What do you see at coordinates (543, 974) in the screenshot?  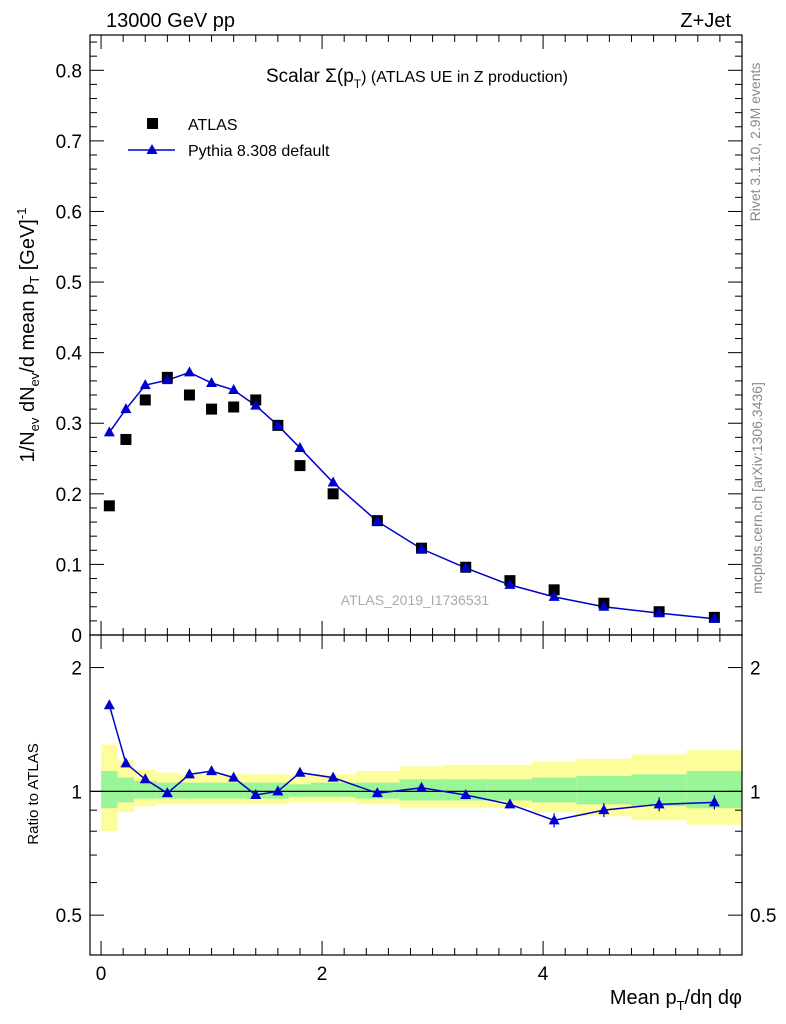 I see `x-tick-label: 4` at bounding box center [543, 974].